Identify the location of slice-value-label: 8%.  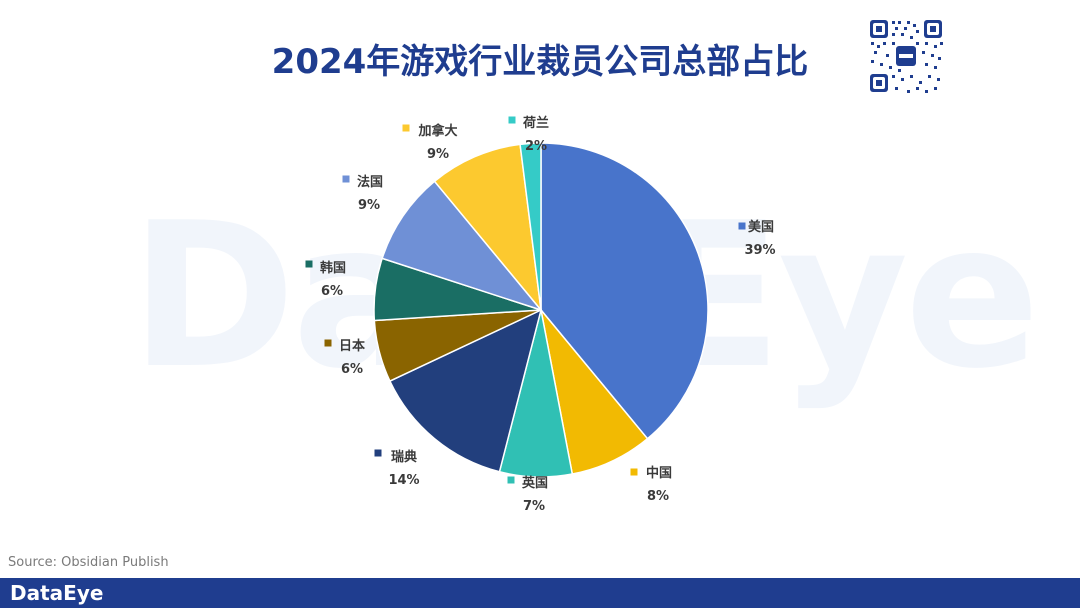
(658, 496).